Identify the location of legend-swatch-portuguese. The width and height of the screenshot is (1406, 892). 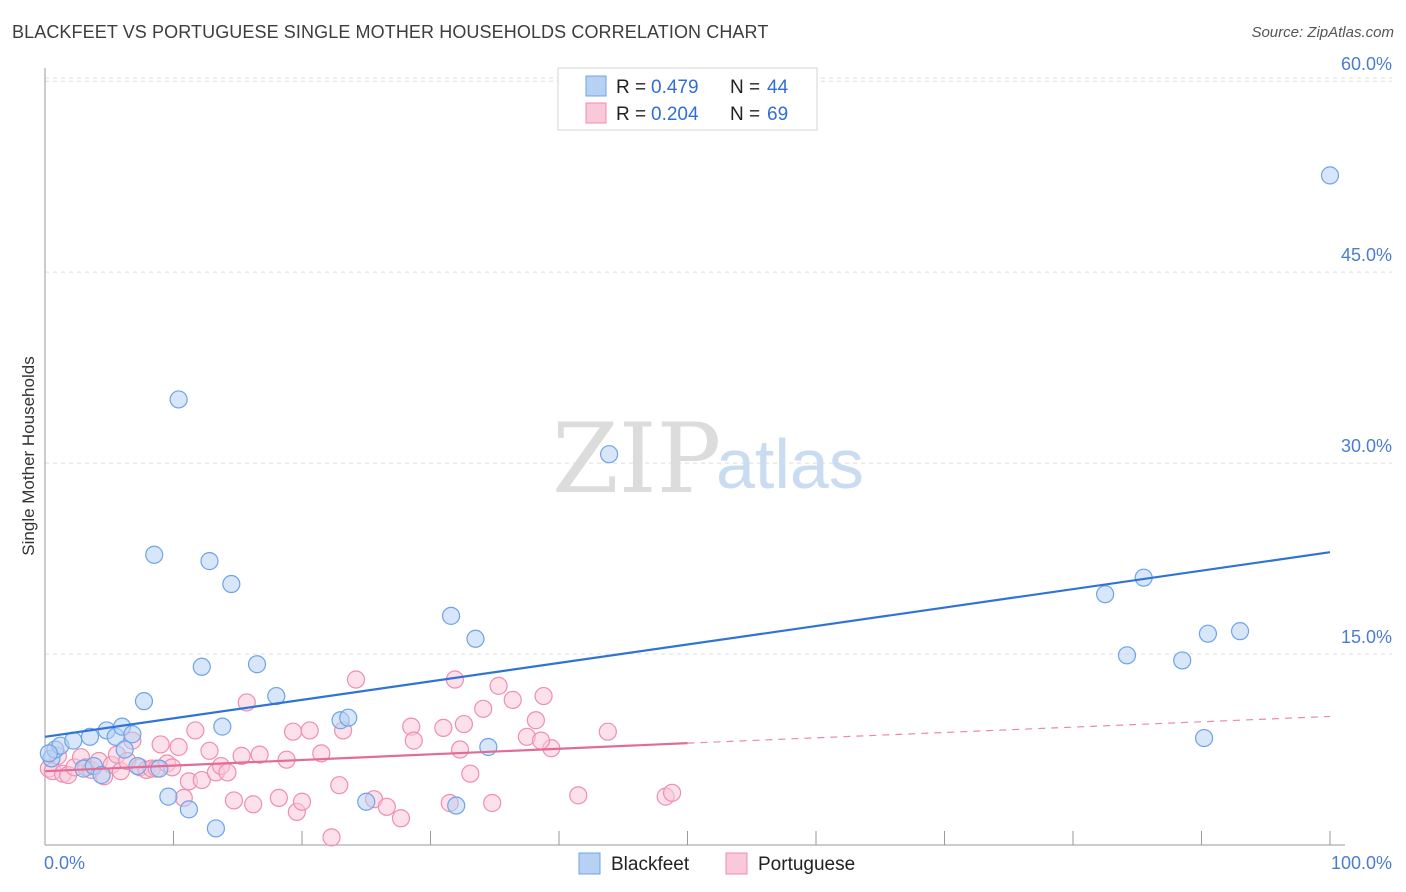
(596, 113).